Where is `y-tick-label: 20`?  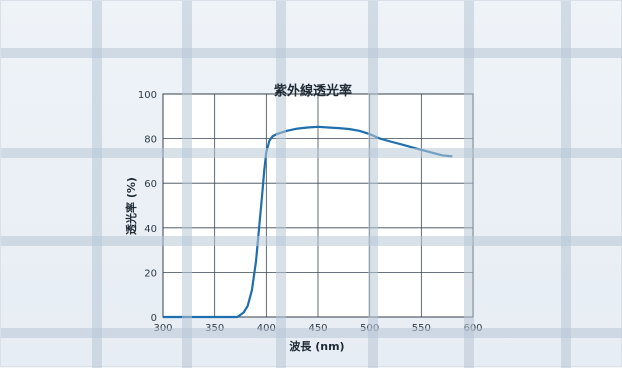
y-tick-label: 20 is located at coordinates (150, 273).